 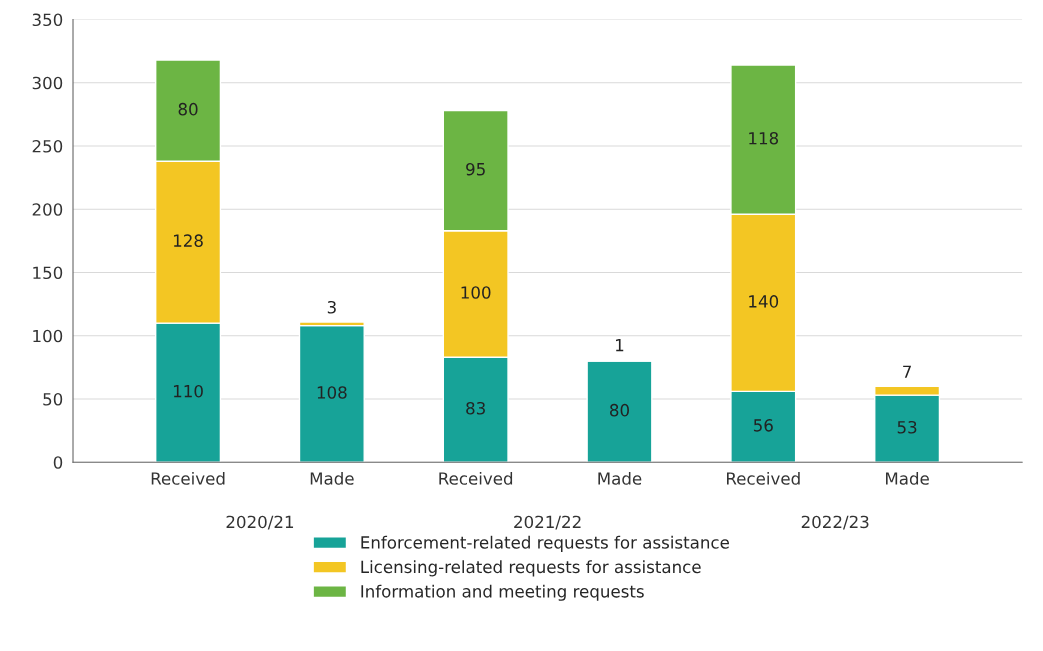 I want to click on data-label: 95, so click(x=475, y=169).